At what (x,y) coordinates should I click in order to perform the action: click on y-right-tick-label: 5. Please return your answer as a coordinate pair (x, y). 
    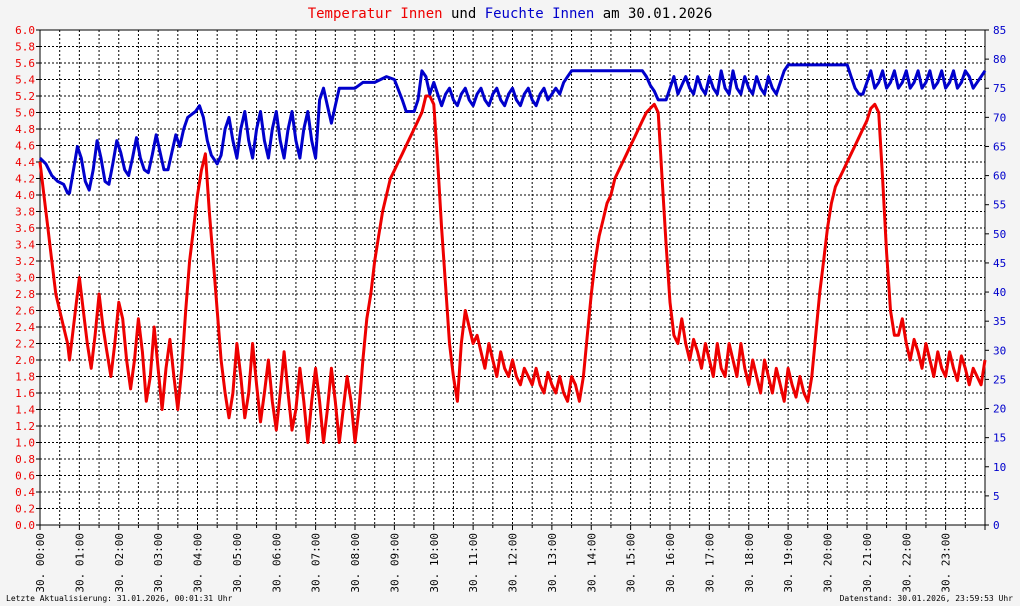
    Looking at the image, I should click on (996, 496).